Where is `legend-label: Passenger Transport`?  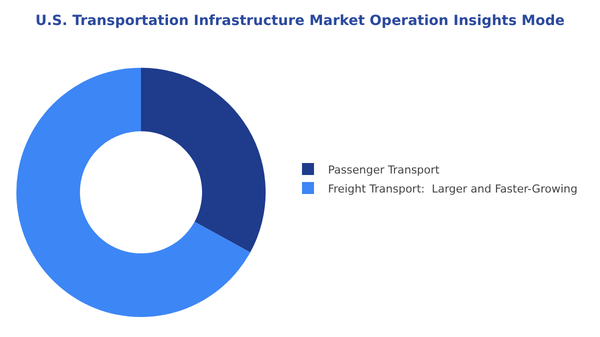
legend-label: Passenger Transport is located at coordinates (384, 169).